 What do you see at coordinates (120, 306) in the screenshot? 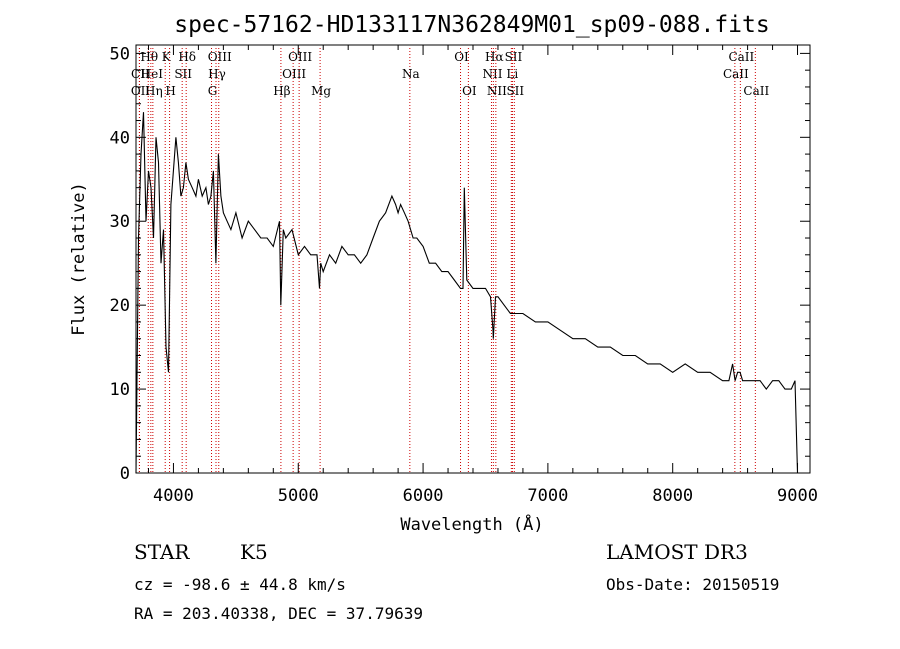
I see `y-tick-label-2: 20` at bounding box center [120, 306].